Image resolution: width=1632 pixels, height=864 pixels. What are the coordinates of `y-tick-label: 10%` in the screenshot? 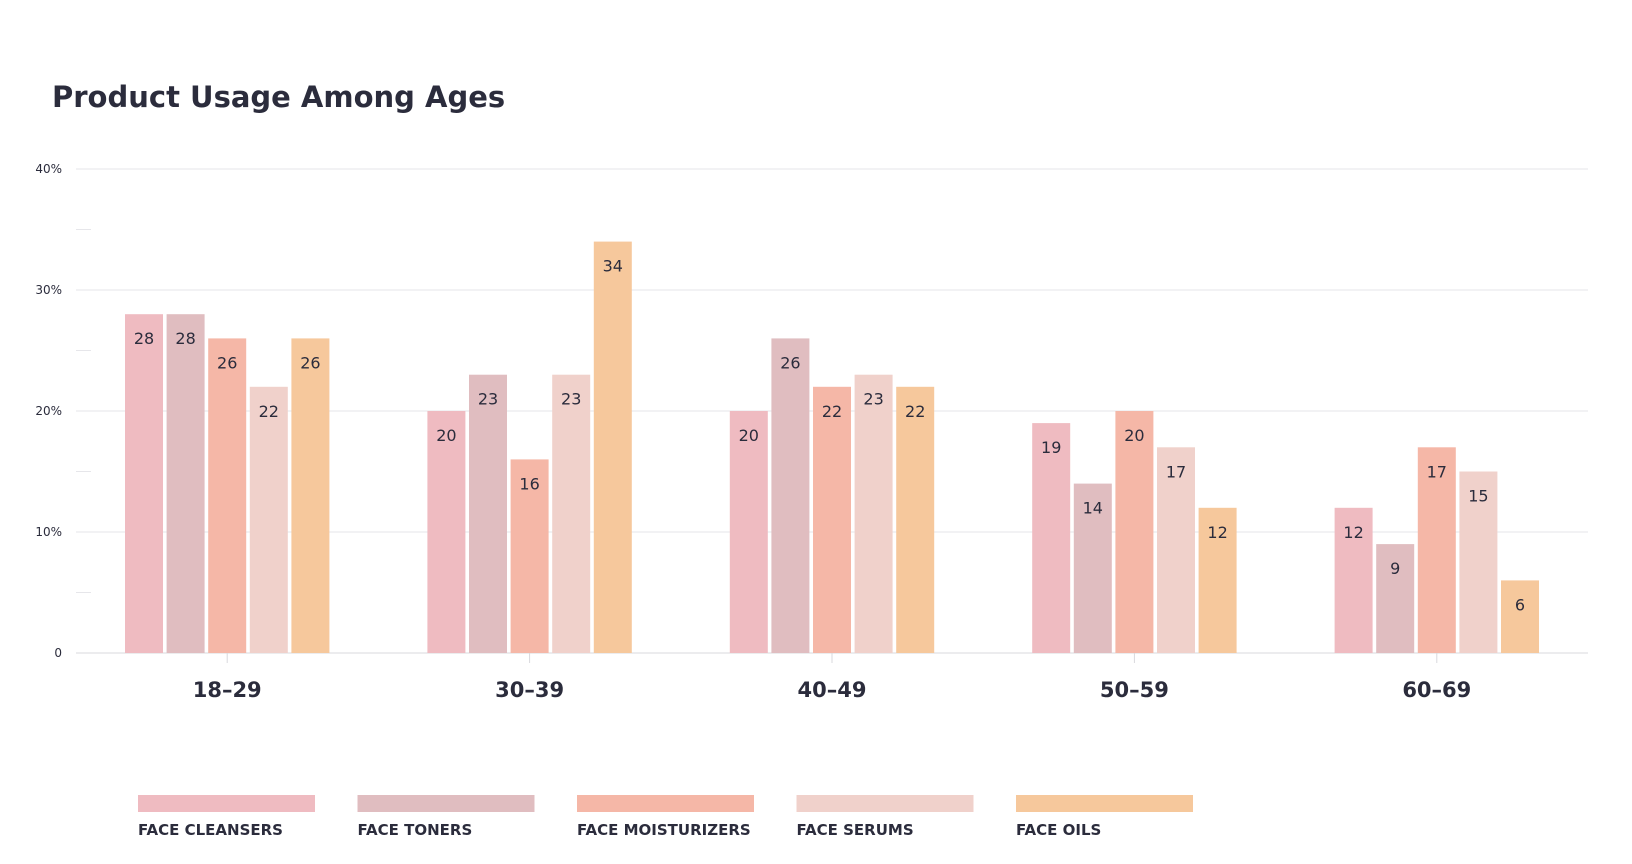 It's located at (48, 532).